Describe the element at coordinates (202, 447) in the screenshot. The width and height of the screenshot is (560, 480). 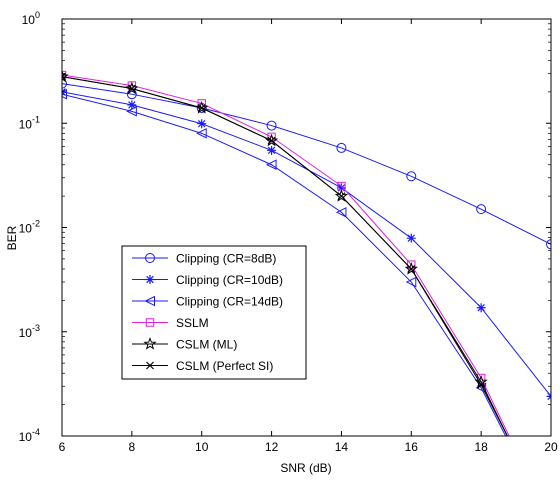
I see `x-tick-label: 10` at that location.